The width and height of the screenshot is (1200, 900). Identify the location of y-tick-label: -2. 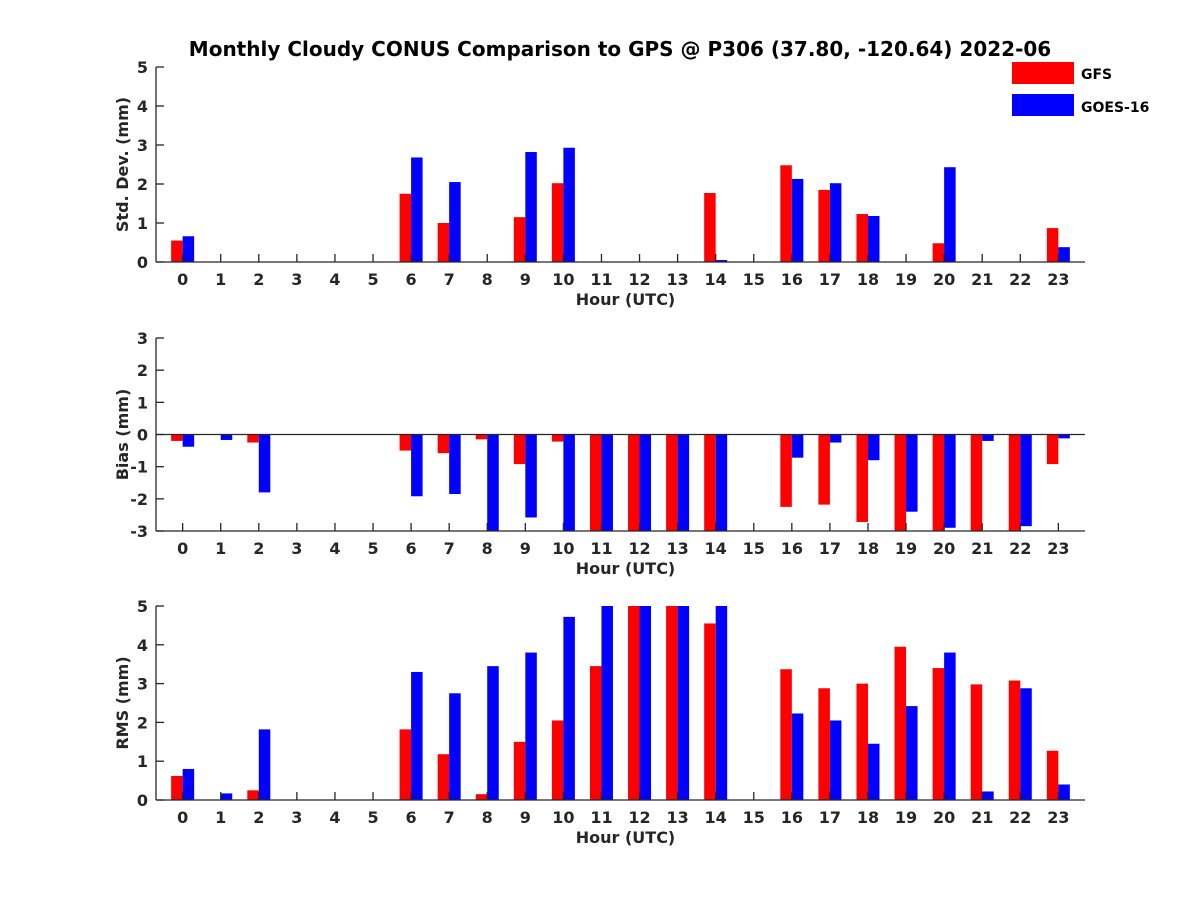
(139, 499).